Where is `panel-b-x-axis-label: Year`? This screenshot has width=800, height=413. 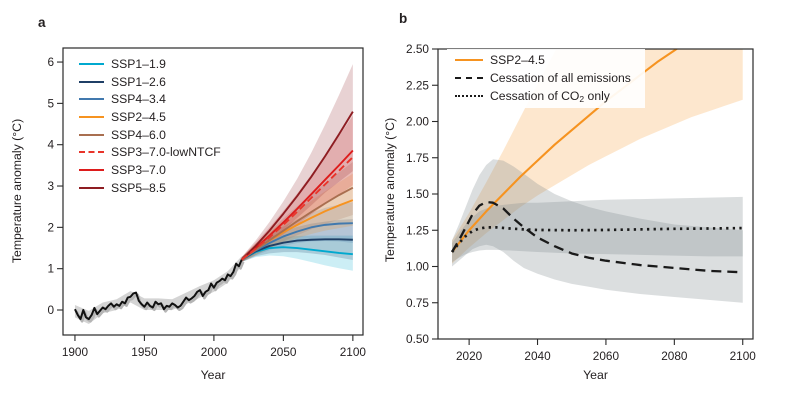 panel-b-x-axis-label: Year is located at coordinates (595, 375).